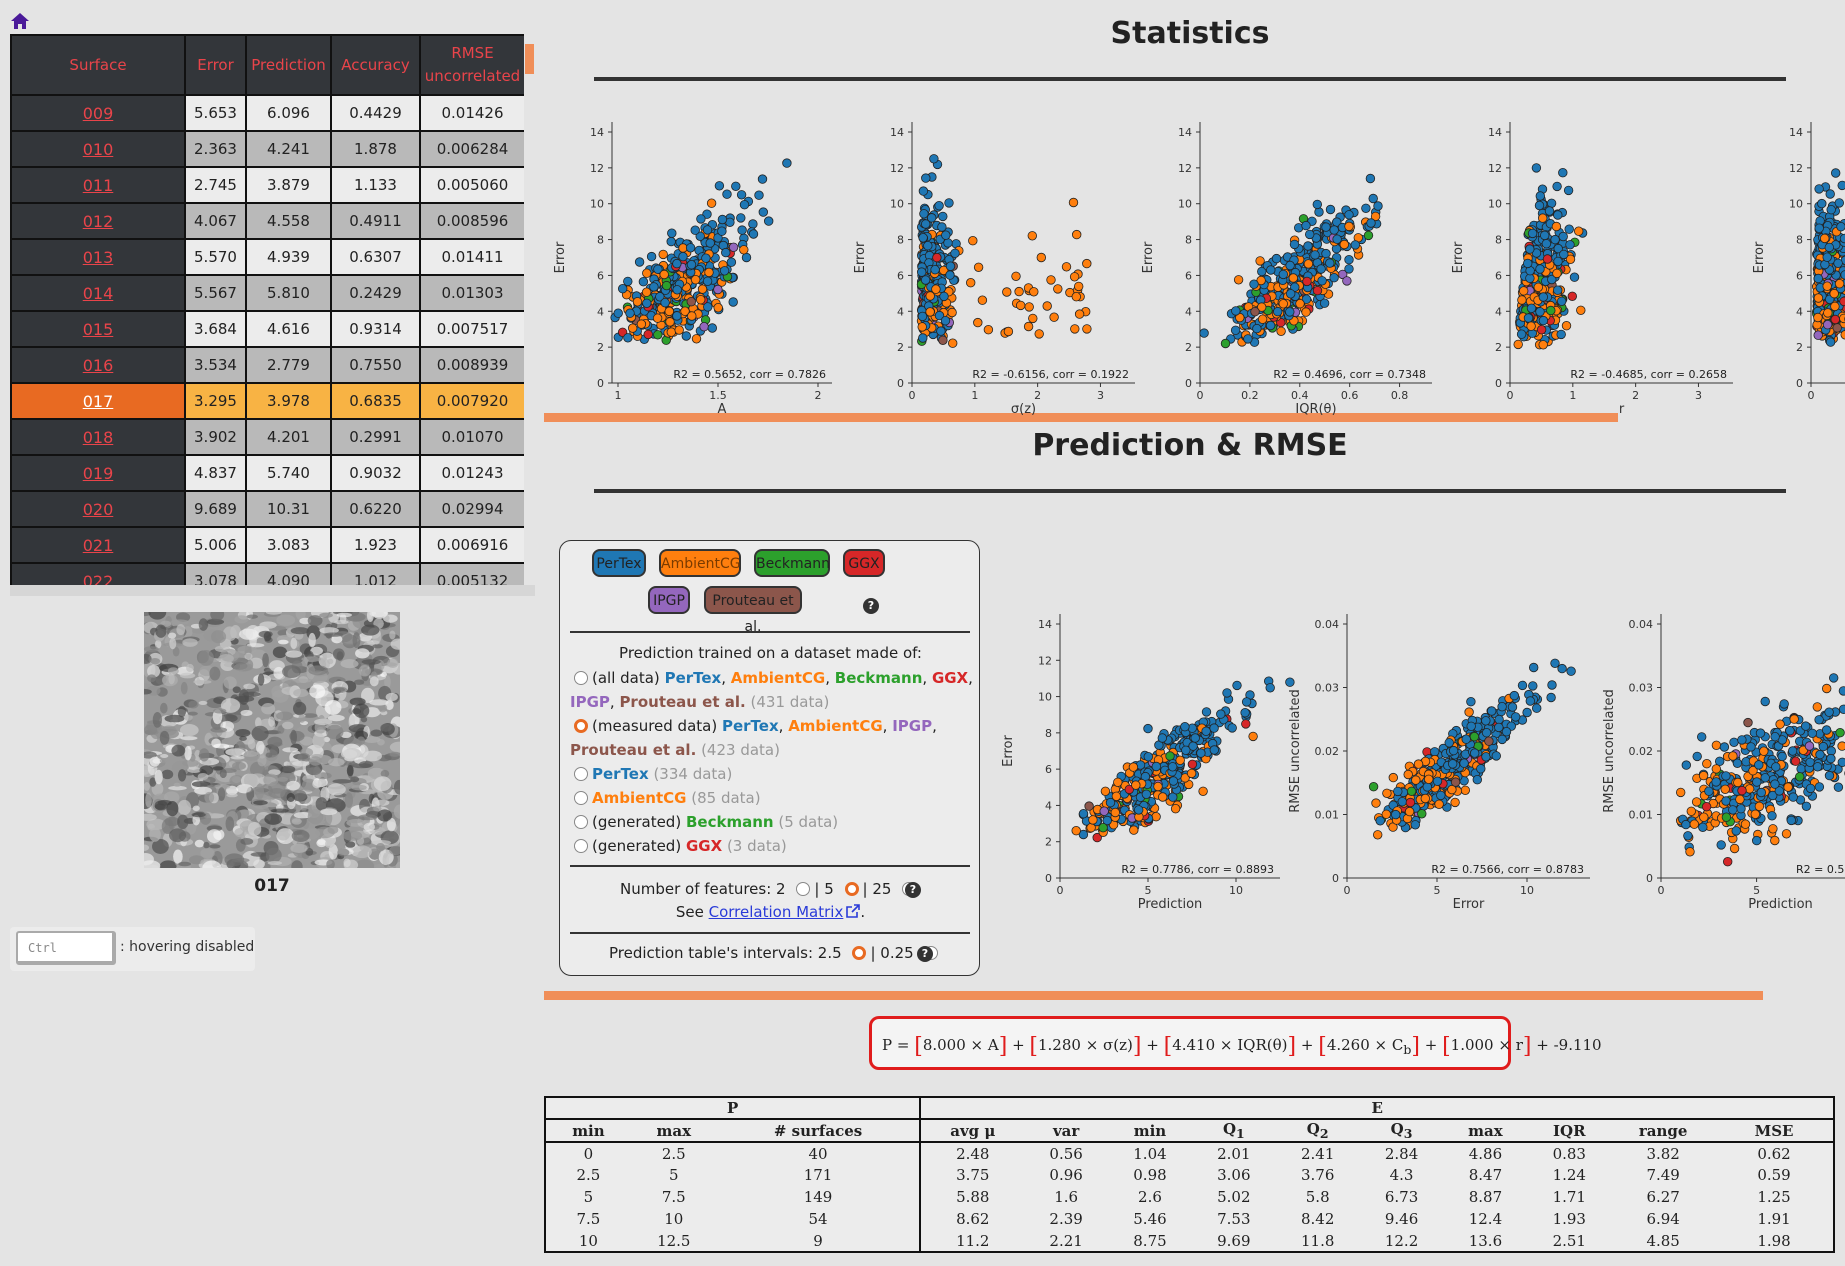 The height and width of the screenshot is (1266, 1845). I want to click on legend-chip-ambientcg: AmbientCG, so click(700, 563).